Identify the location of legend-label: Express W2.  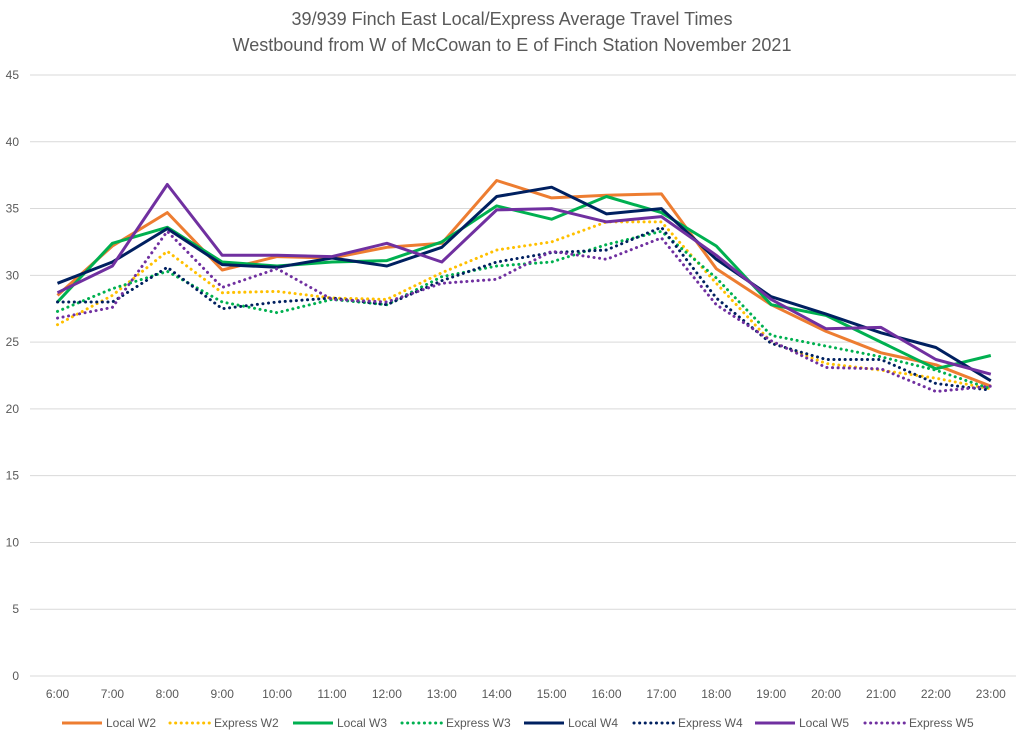
(246, 723).